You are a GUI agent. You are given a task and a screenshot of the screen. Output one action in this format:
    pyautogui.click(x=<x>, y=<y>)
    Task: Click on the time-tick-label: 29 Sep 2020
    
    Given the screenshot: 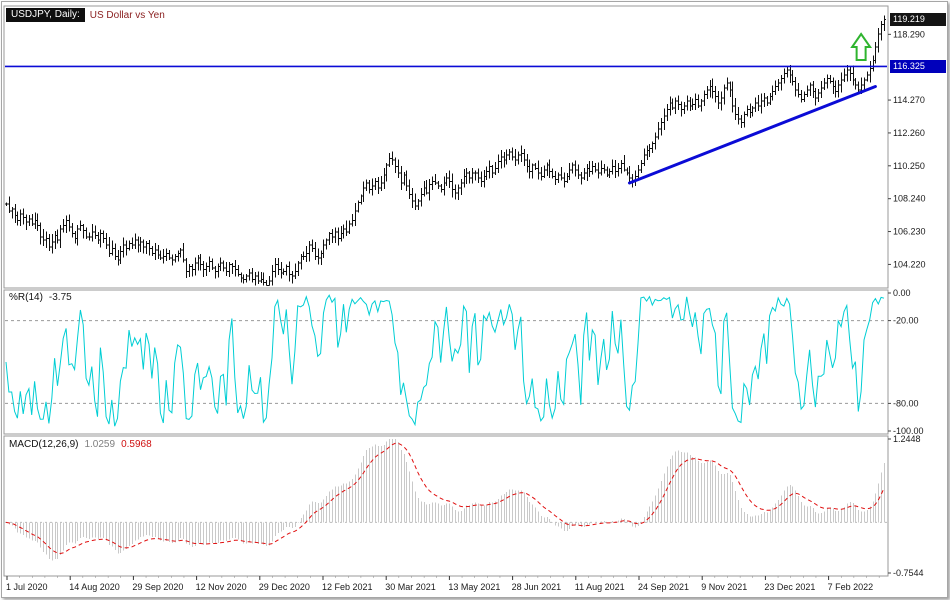 What is the action you would take?
    pyautogui.click(x=157, y=587)
    